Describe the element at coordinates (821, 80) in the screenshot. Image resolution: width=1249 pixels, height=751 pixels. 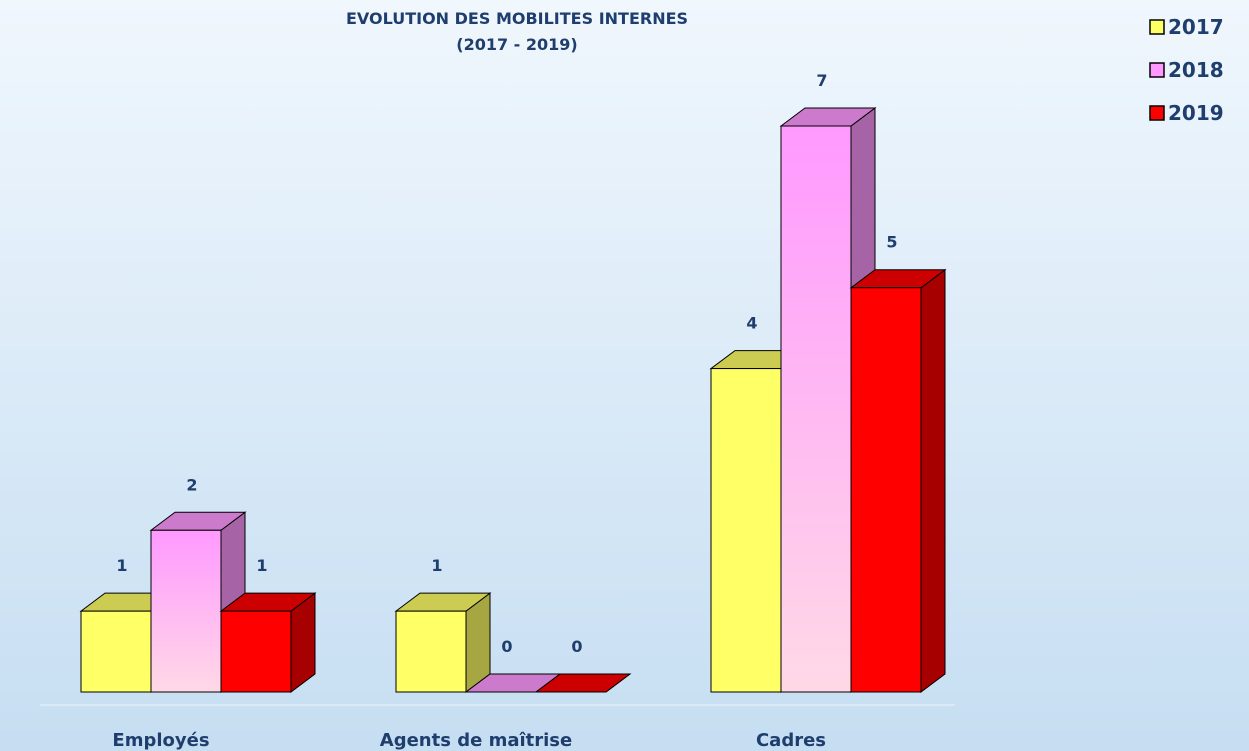
I see `data-label: 7` at that location.